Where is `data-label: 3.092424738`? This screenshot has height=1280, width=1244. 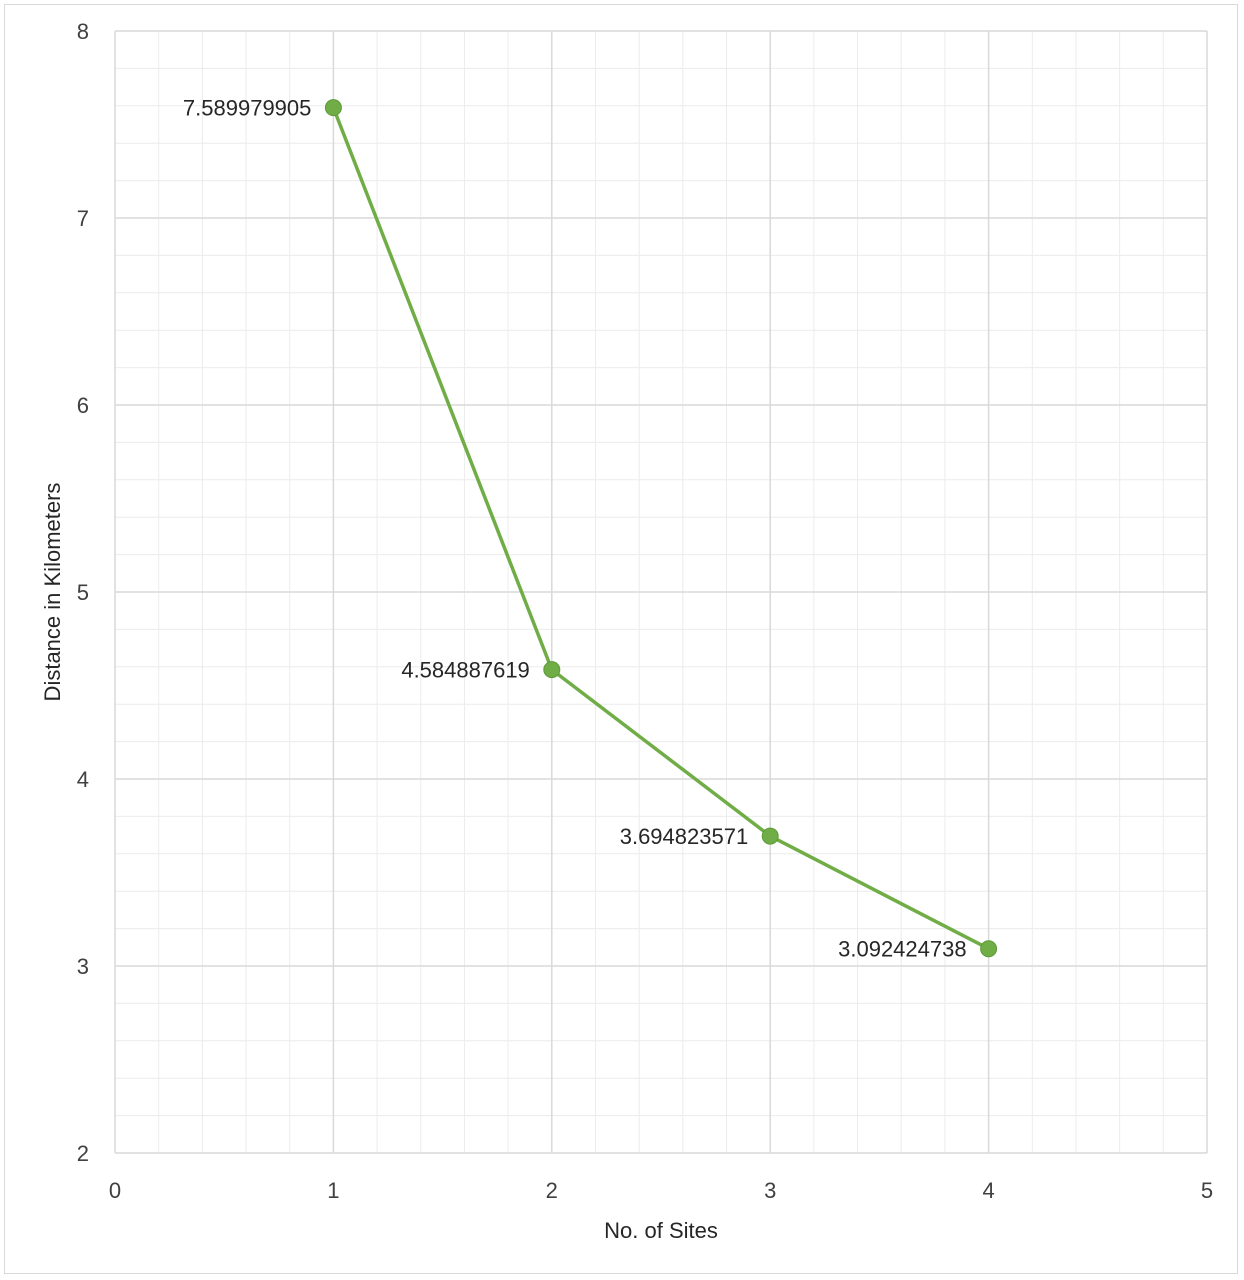
data-label: 3.092424738 is located at coordinates (902, 949).